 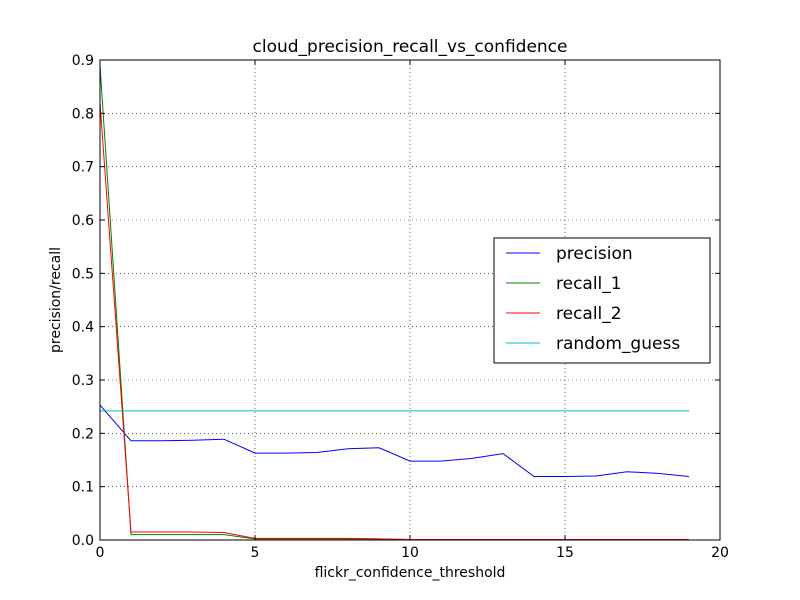 What do you see at coordinates (589, 284) in the screenshot?
I see `legend-label: recall_1` at bounding box center [589, 284].